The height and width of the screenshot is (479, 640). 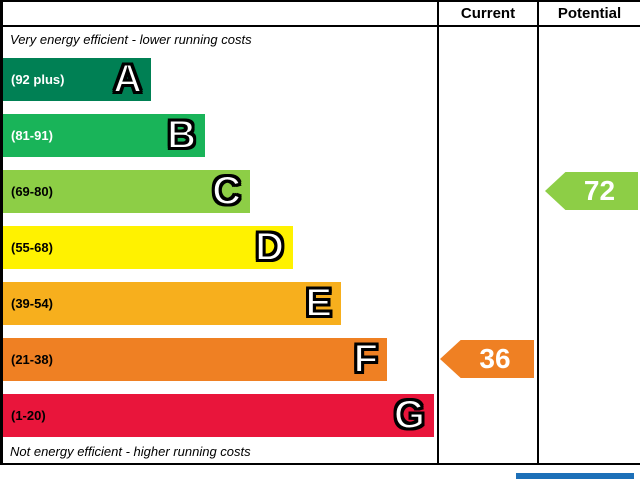 What do you see at coordinates (32, 303) in the screenshot?
I see `band-e-range-label: (39-54)` at bounding box center [32, 303].